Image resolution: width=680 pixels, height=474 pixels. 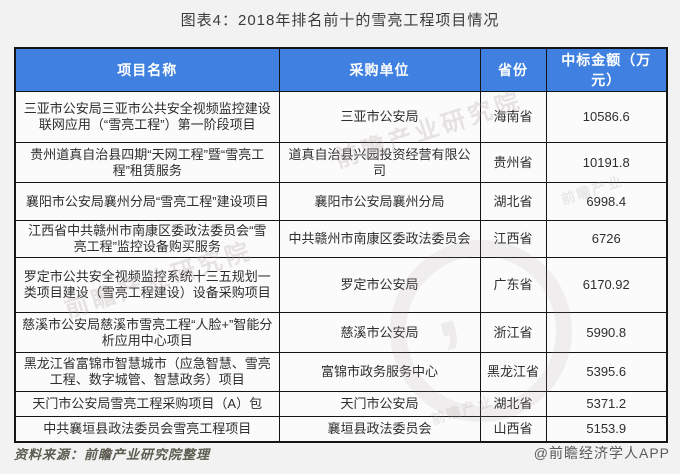 I want to click on column-header: 中标金额（万元）, so click(x=606, y=69).